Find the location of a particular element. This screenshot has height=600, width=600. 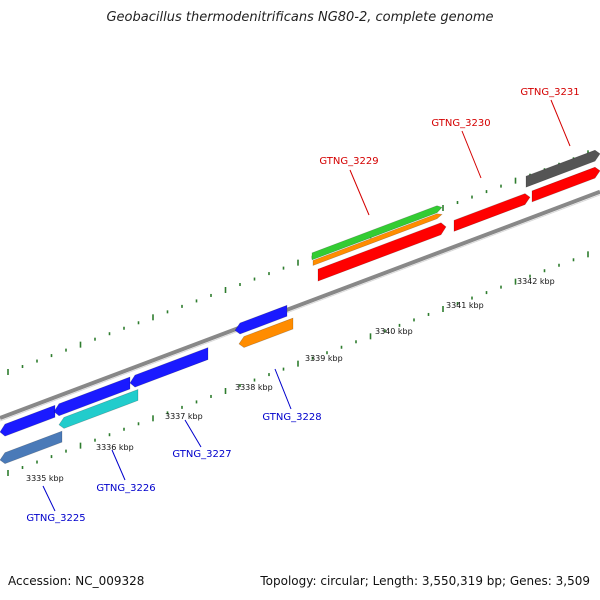

gene-label: GTNG_3227 is located at coordinates (201, 454).